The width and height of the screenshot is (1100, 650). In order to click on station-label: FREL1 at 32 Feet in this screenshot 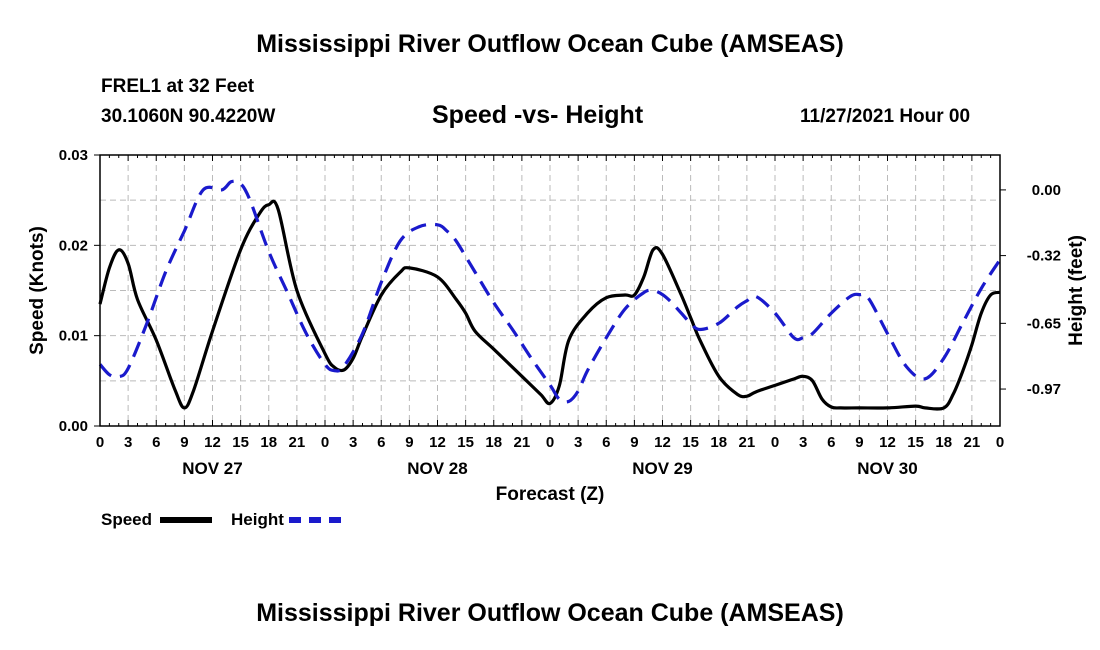, I will do `click(178, 86)`.